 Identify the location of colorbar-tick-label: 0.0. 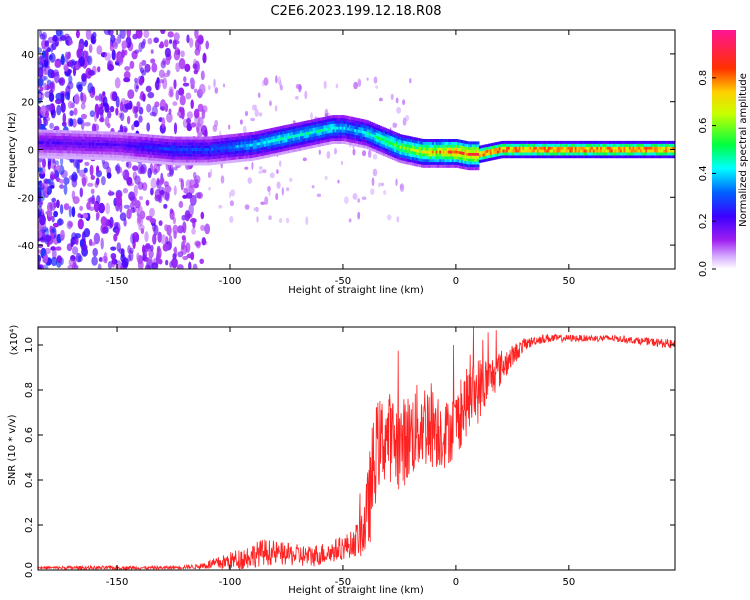
(703, 269).